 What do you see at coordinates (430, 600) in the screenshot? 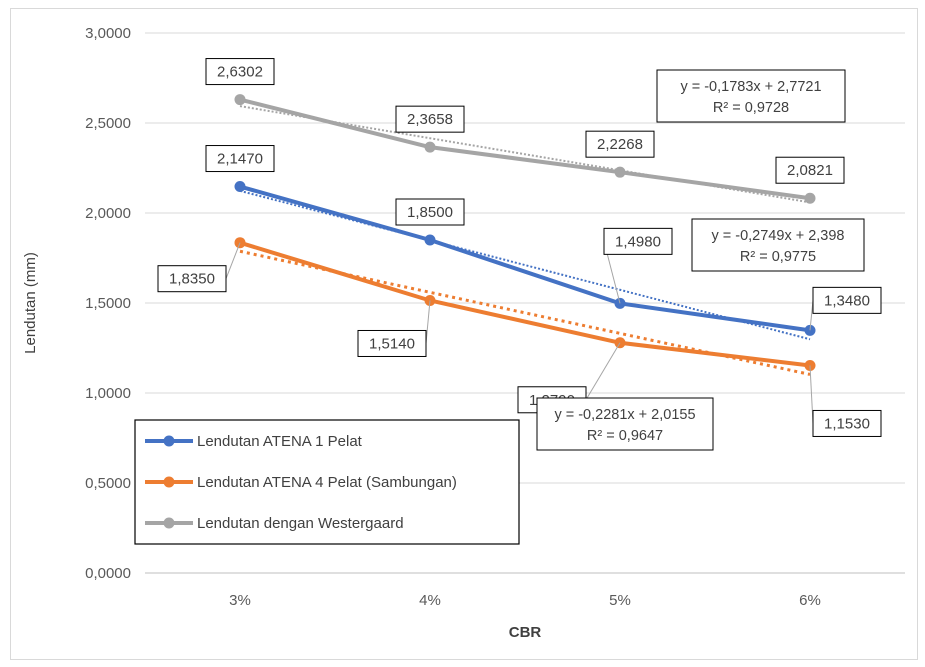
I see `x-tick-label: 4%` at bounding box center [430, 600].